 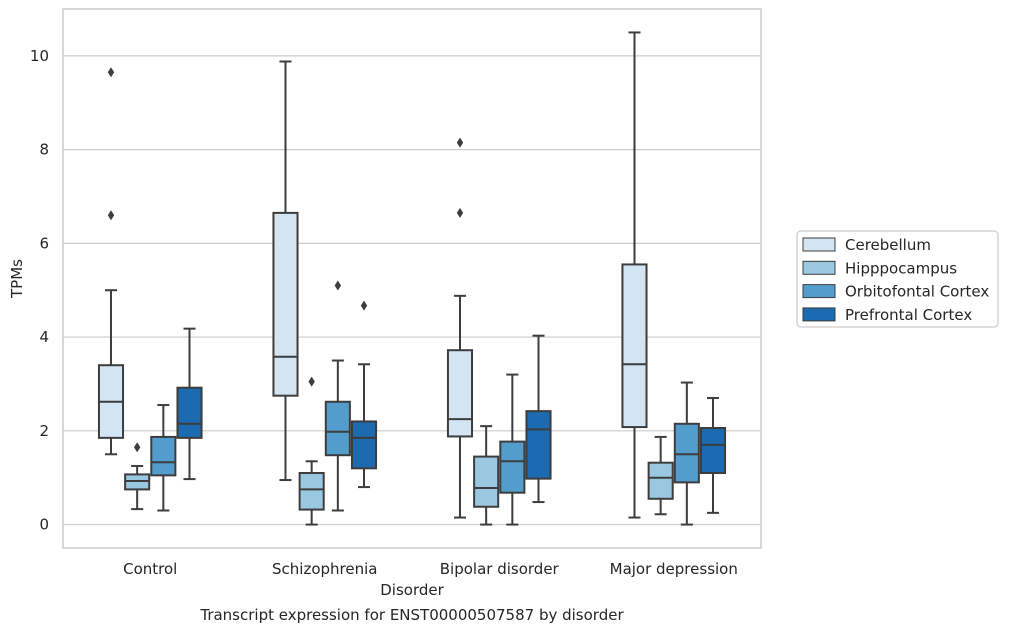 I want to click on y-tick-label: 8, so click(x=44, y=150).